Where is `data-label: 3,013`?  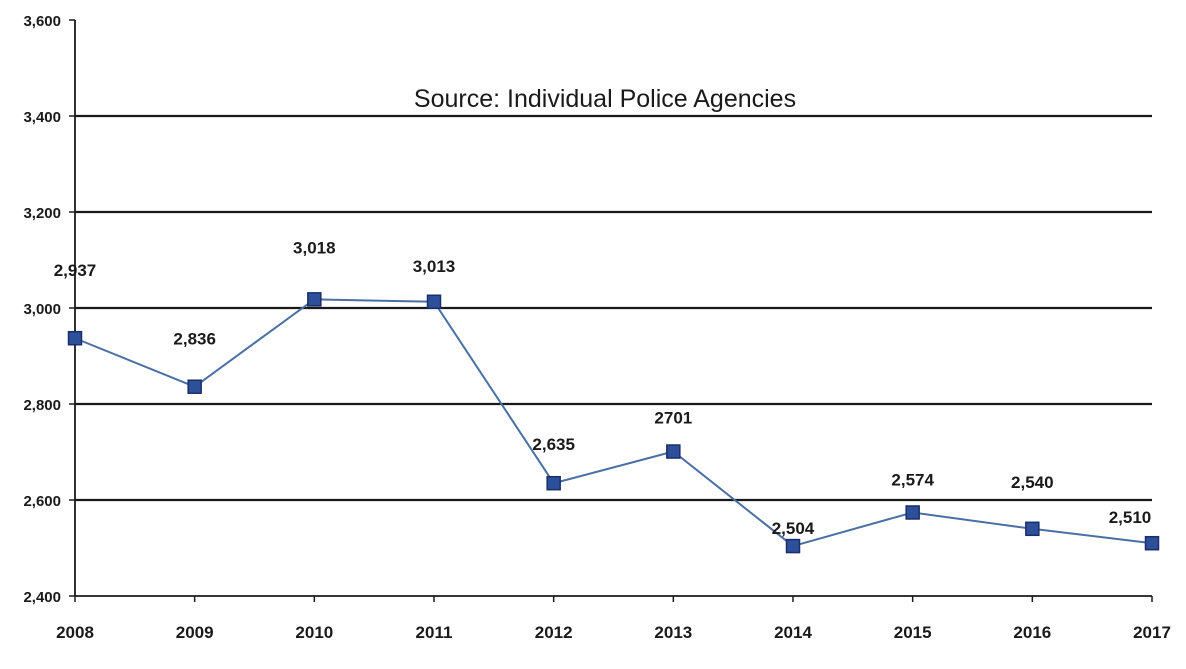
data-label: 3,013 is located at coordinates (434, 266).